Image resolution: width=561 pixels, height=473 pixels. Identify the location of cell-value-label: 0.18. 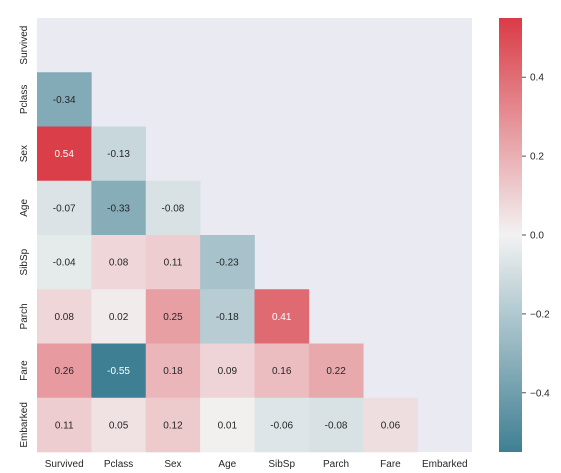
(173, 371).